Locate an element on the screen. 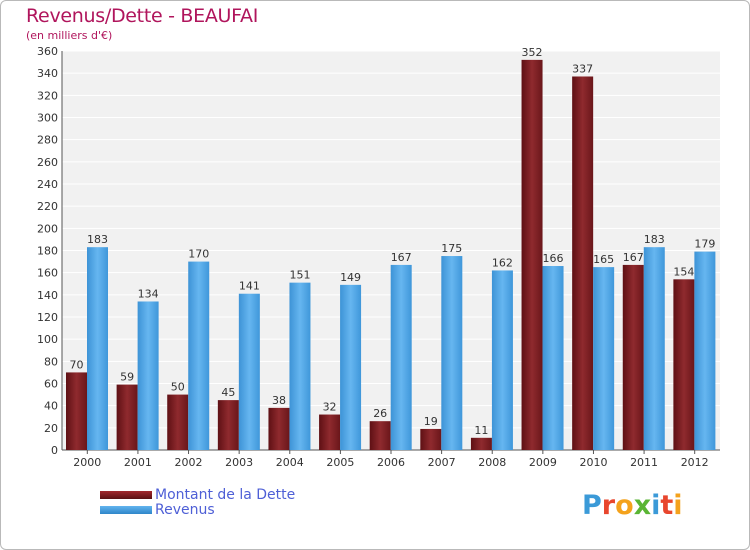  y-tick-label: 300 is located at coordinates (47, 118).